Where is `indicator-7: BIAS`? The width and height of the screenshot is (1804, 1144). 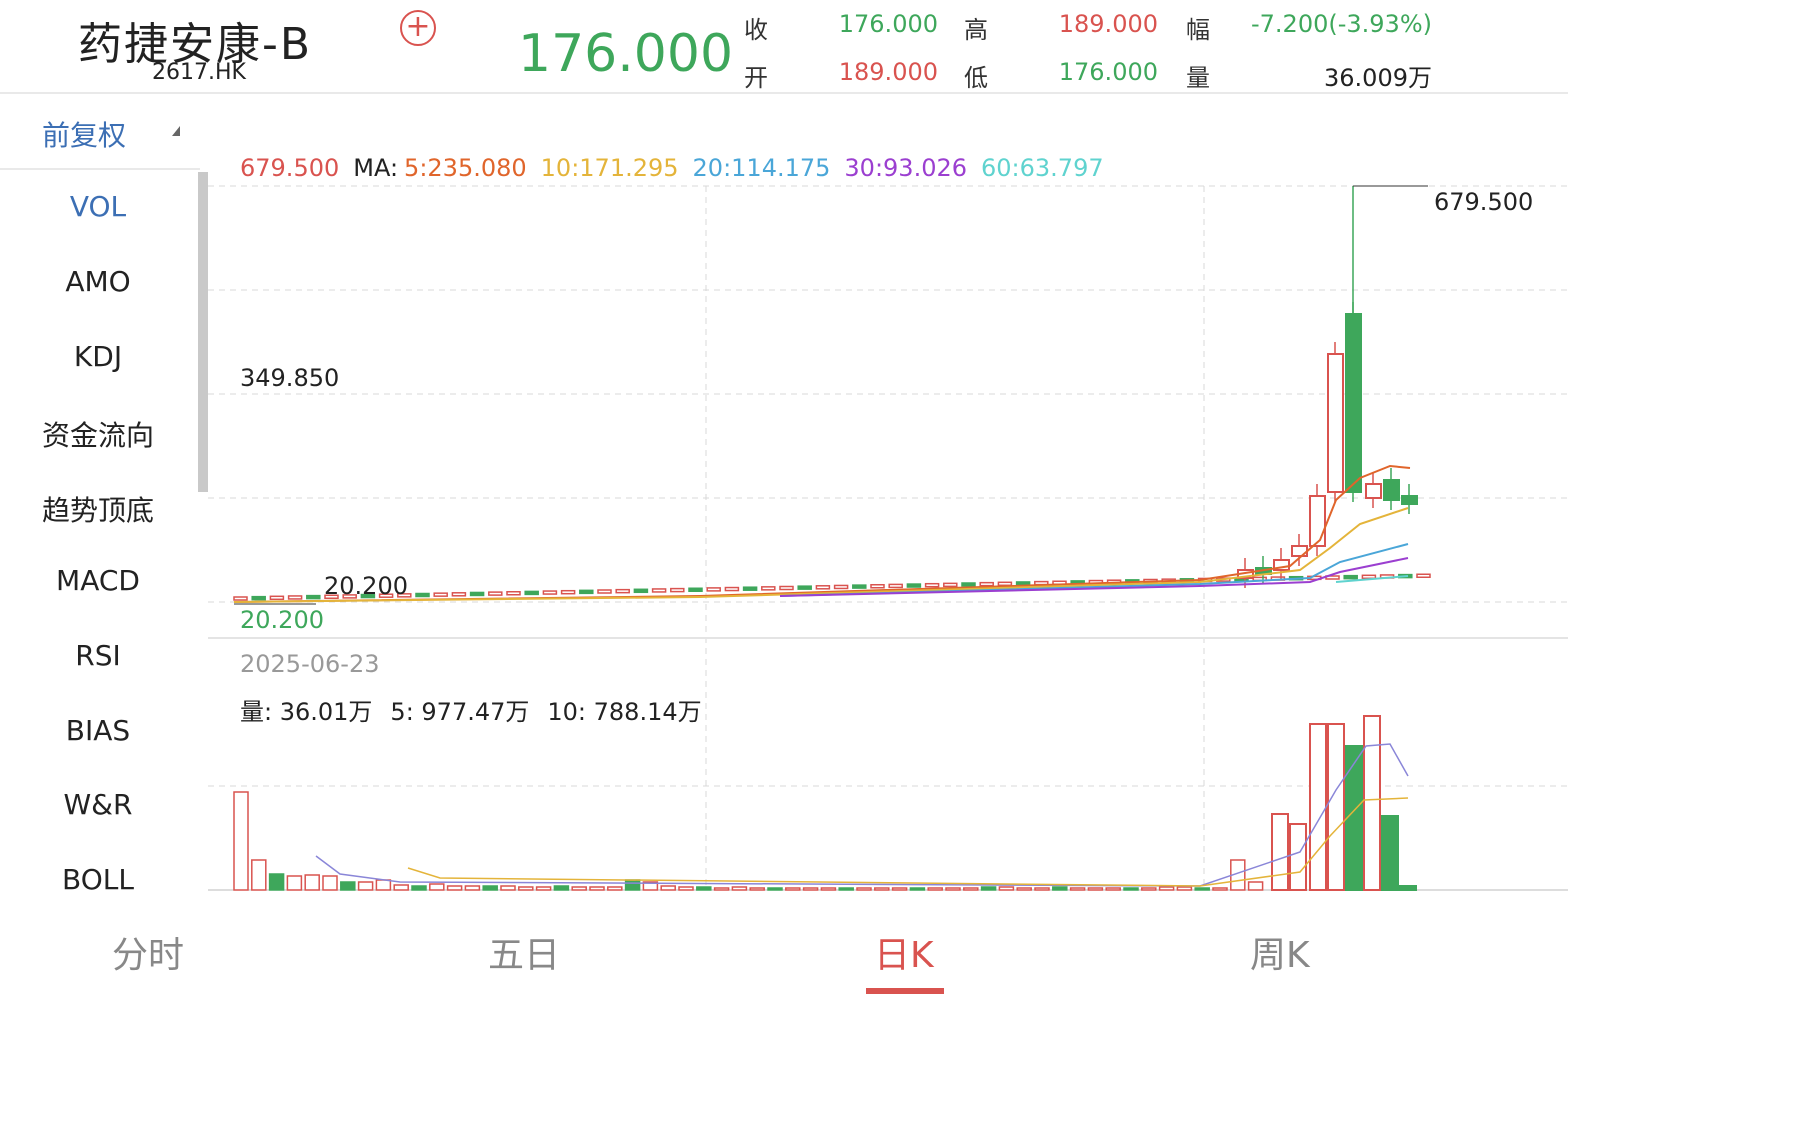 indicator-7: BIAS is located at coordinates (98, 730).